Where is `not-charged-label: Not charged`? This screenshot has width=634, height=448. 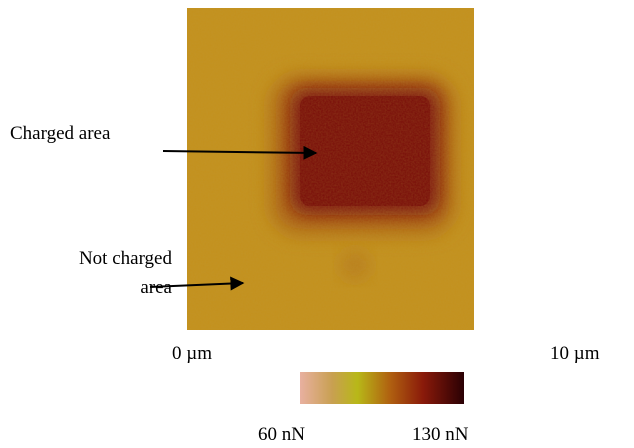
not-charged-label: Not charged is located at coordinates (126, 258).